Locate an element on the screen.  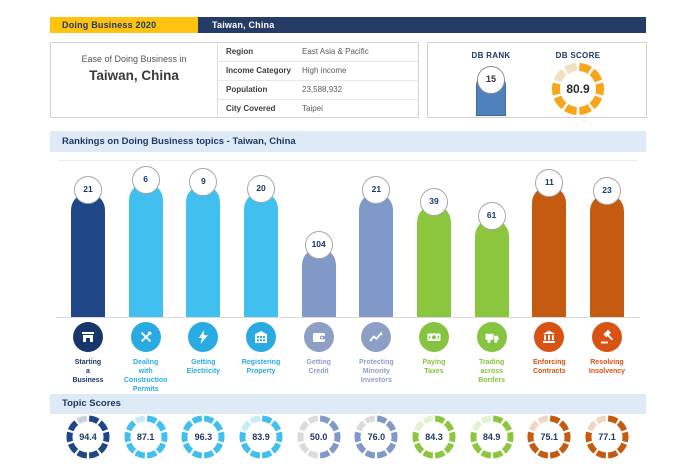
construction-tools-icon is located at coordinates (145, 337).